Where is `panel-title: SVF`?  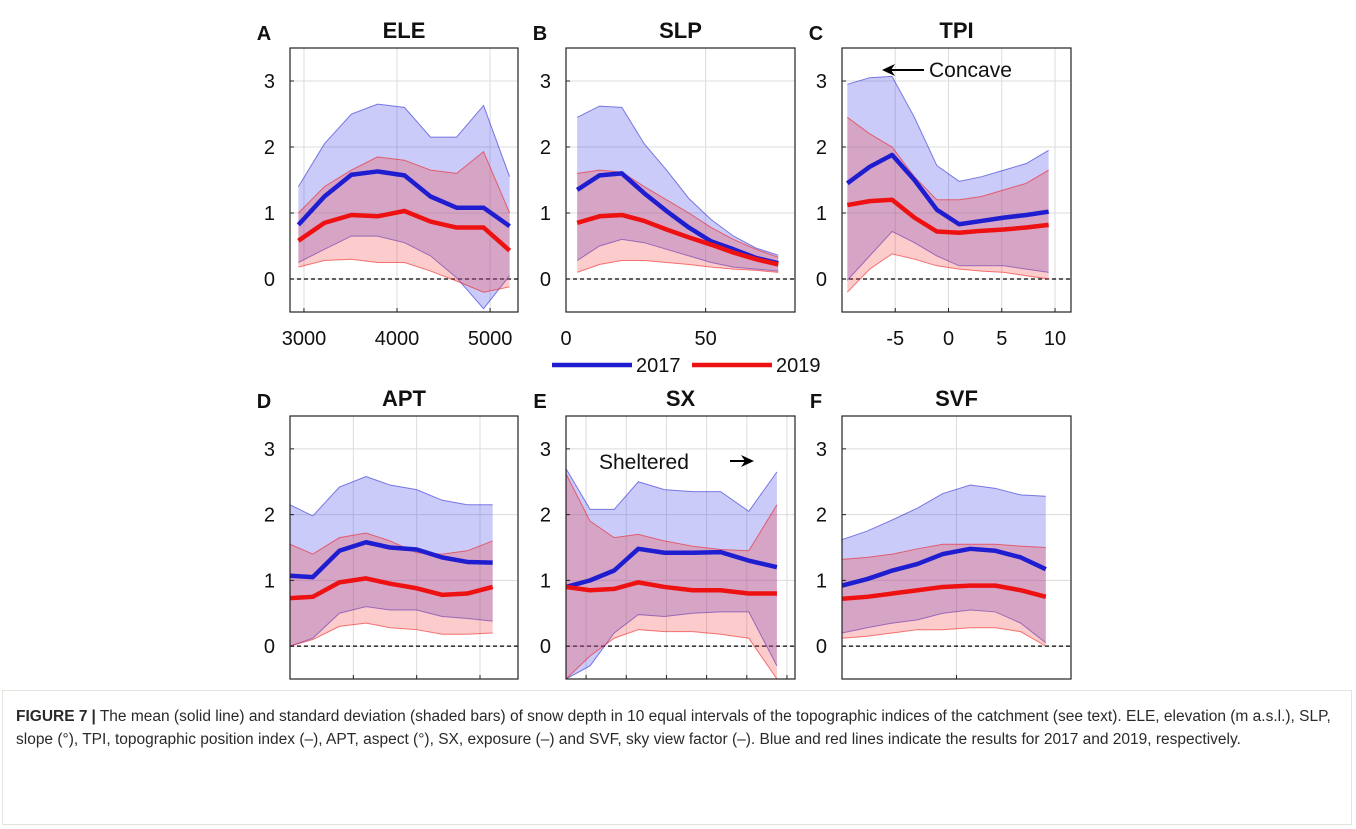 panel-title: SVF is located at coordinates (956, 398).